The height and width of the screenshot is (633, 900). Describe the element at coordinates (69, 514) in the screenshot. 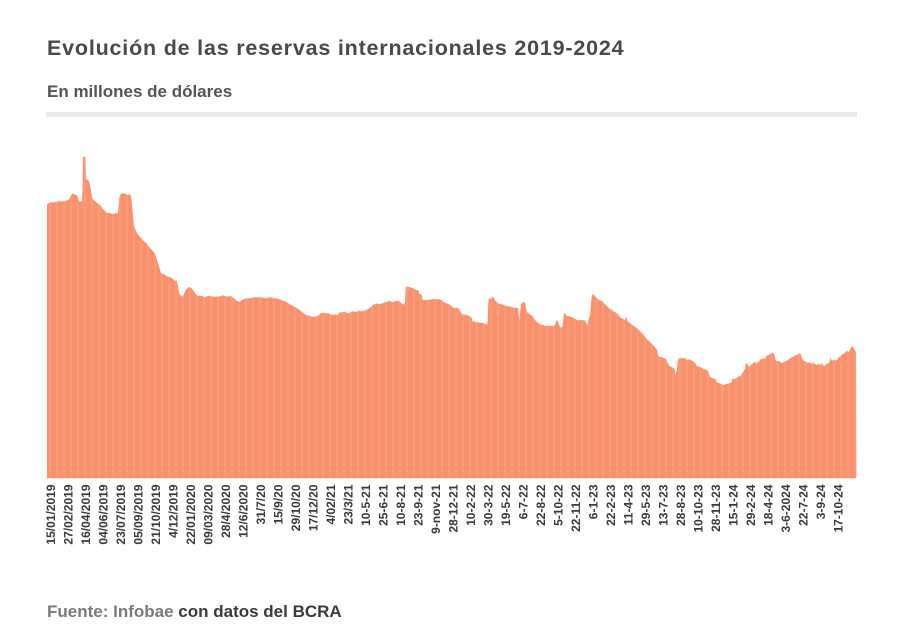

I see `svg-text: 27/02/2019` at that location.